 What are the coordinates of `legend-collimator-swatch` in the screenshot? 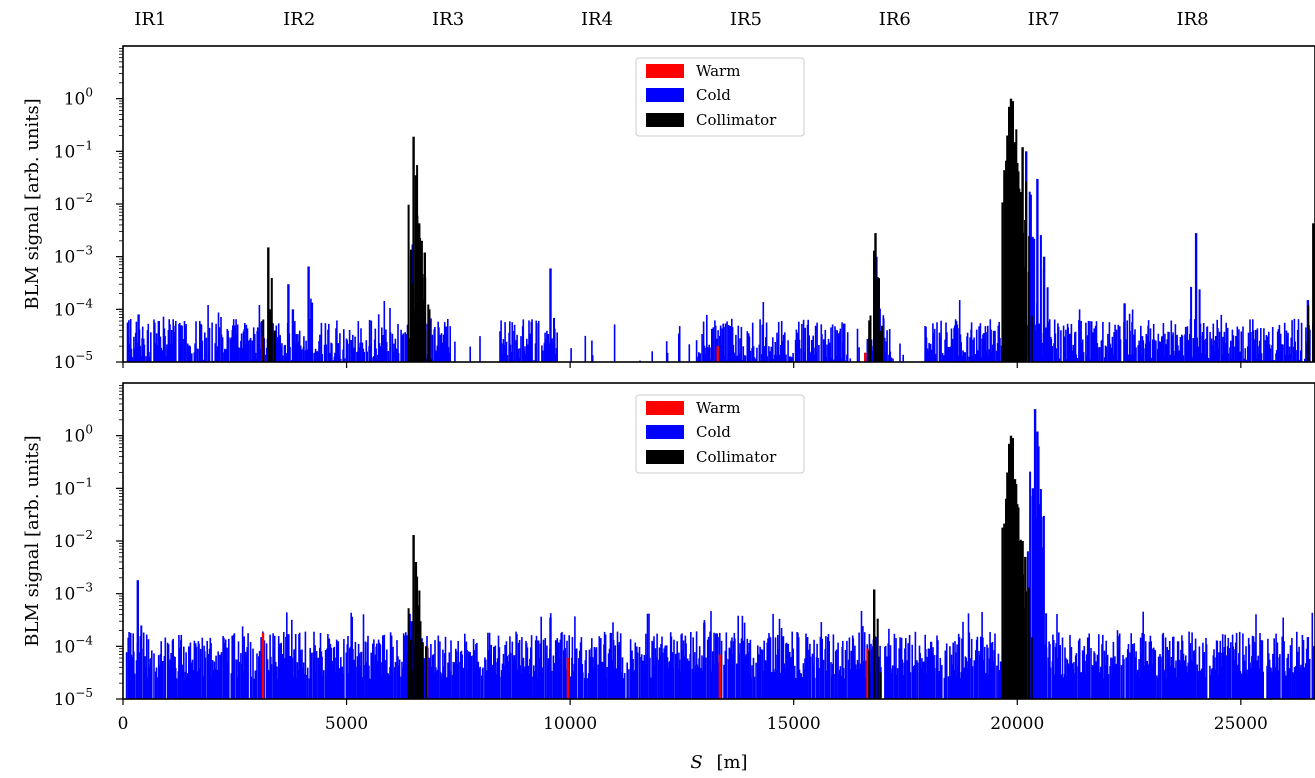 It's located at (665, 457).